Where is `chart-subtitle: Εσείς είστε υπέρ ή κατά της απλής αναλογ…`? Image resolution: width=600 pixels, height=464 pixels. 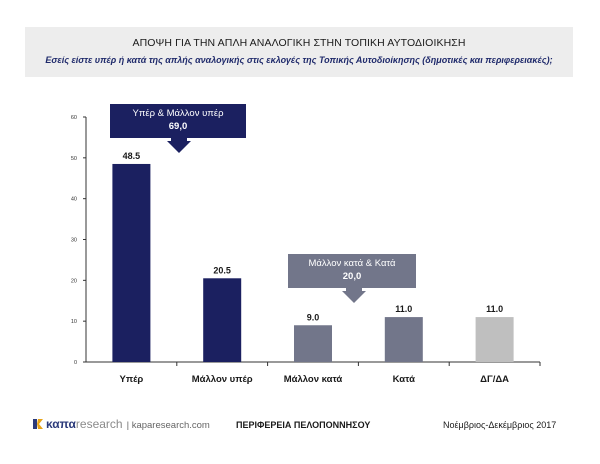 chart-subtitle: Εσείς είστε υπέρ ή κατά της απλής αναλογ… is located at coordinates (299, 60).